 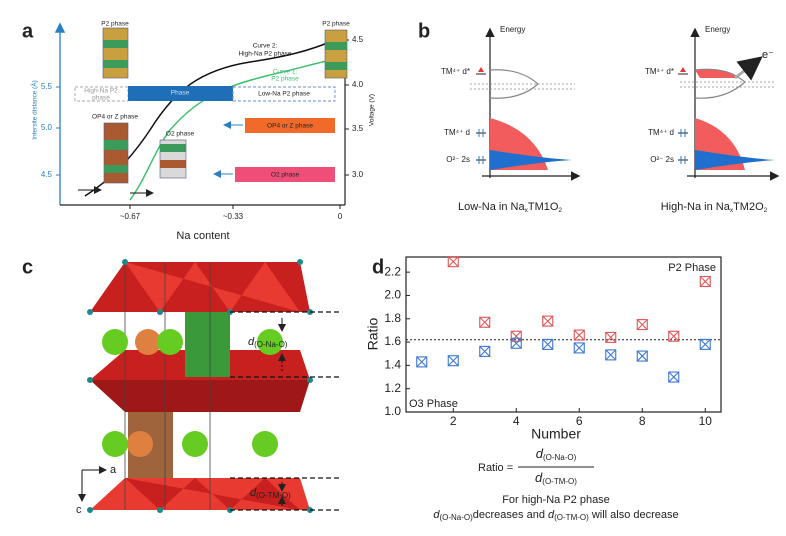 What do you see at coordinates (373, 333) in the screenshot?
I see `y-axis-label: Ratio` at bounding box center [373, 333].